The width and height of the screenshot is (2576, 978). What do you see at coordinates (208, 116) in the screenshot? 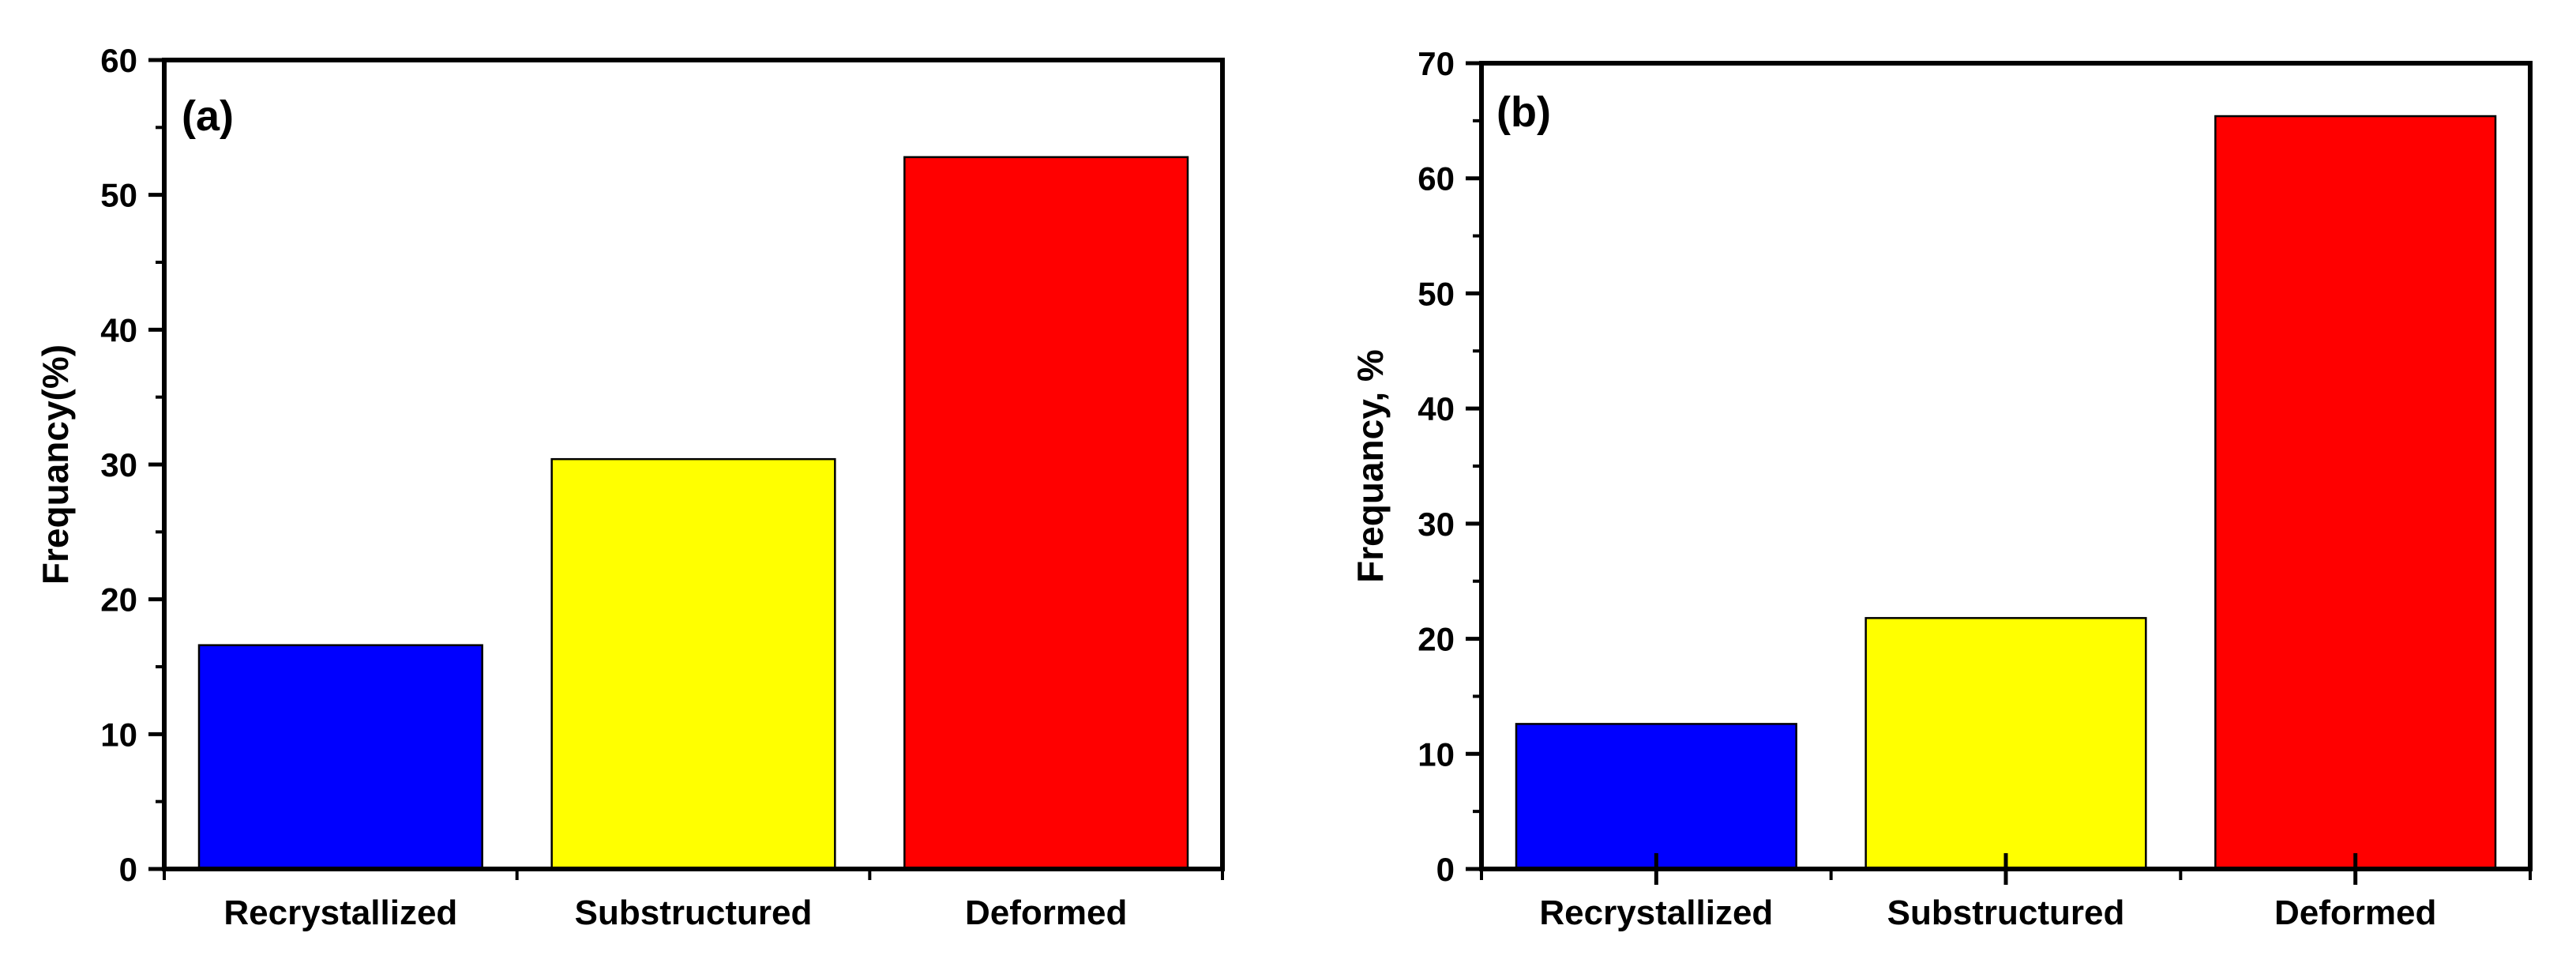
I see `panel-label: (a)` at bounding box center [208, 116].